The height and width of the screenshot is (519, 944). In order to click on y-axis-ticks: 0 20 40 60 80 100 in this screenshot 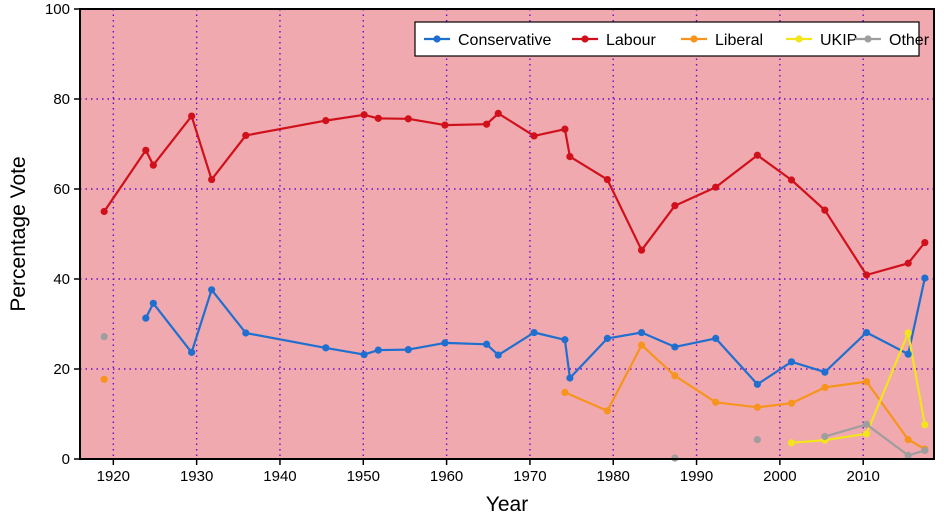, I will do `click(62, 234)`.